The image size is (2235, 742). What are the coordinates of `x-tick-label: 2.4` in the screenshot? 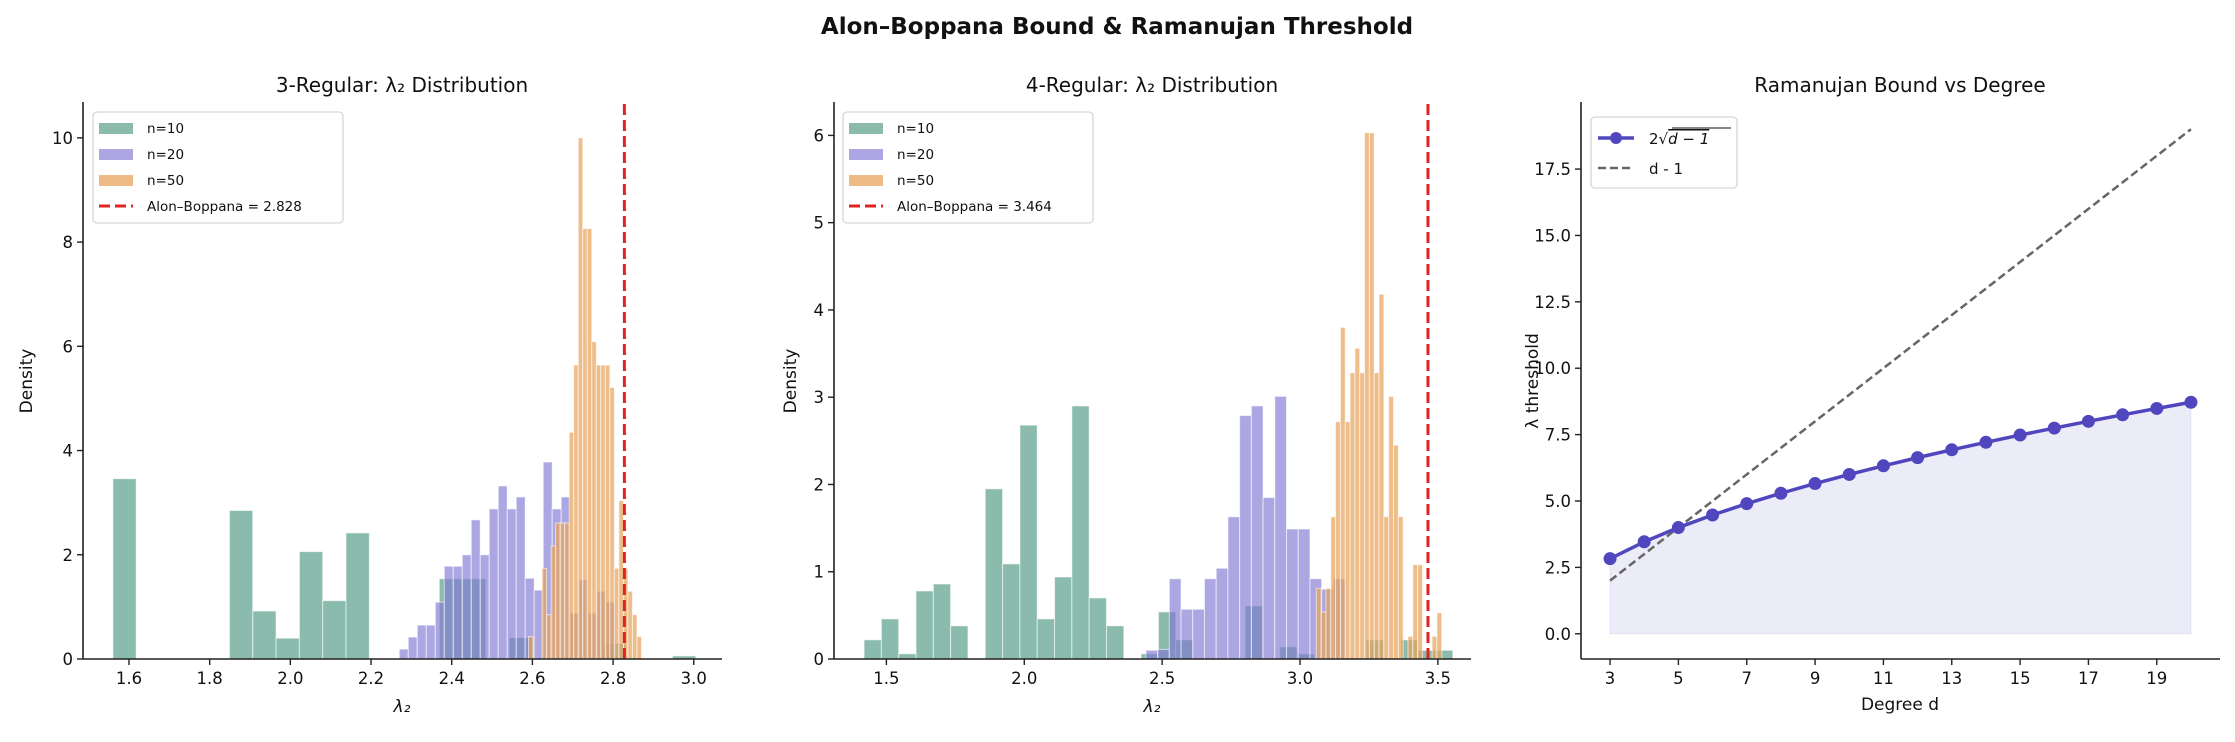 It's located at (452, 678).